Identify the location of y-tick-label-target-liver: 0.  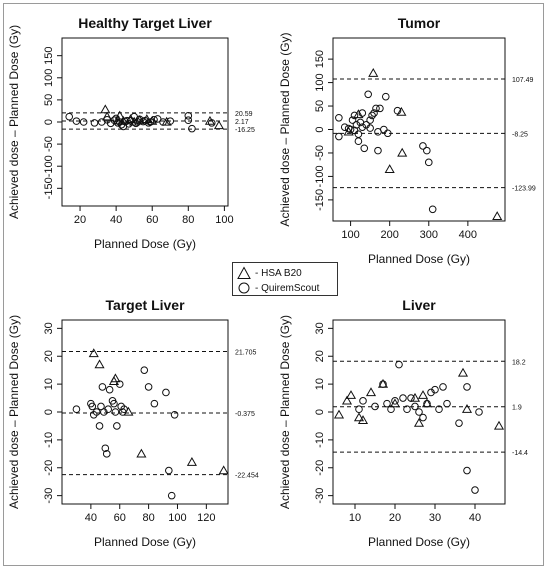
(49, 412).